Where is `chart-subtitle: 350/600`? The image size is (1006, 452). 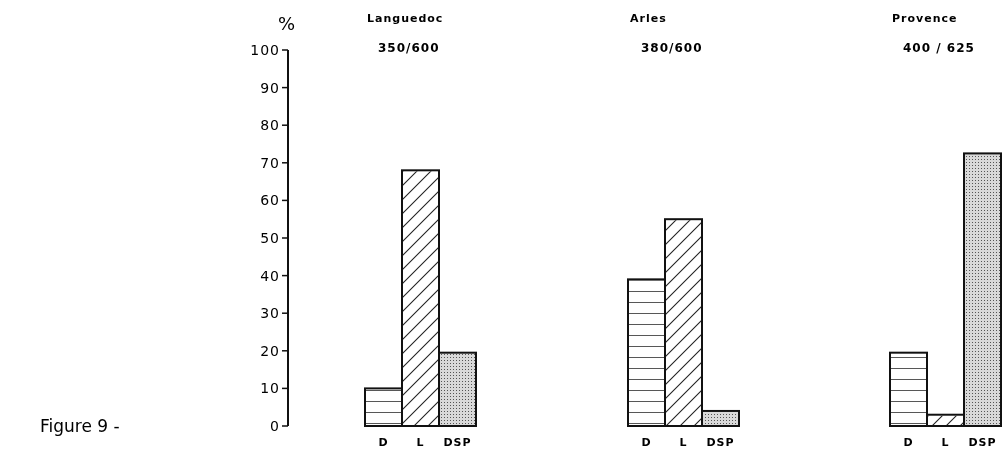 chart-subtitle: 350/600 is located at coordinates (409, 48).